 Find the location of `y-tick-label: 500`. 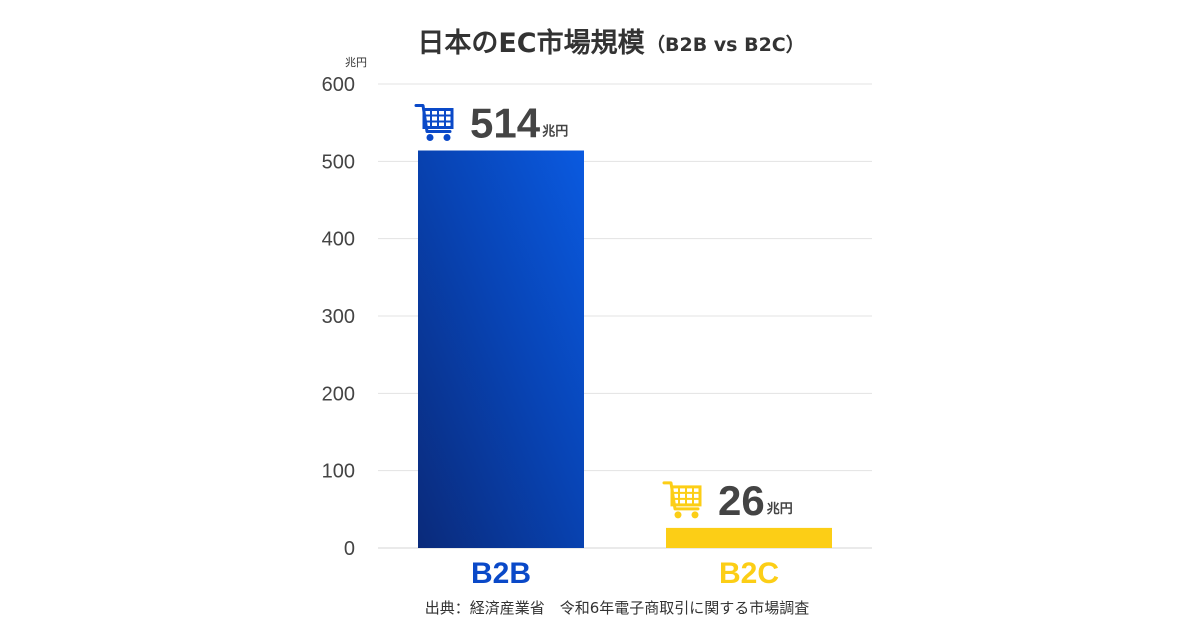

y-tick-label: 500 is located at coordinates (338, 162).